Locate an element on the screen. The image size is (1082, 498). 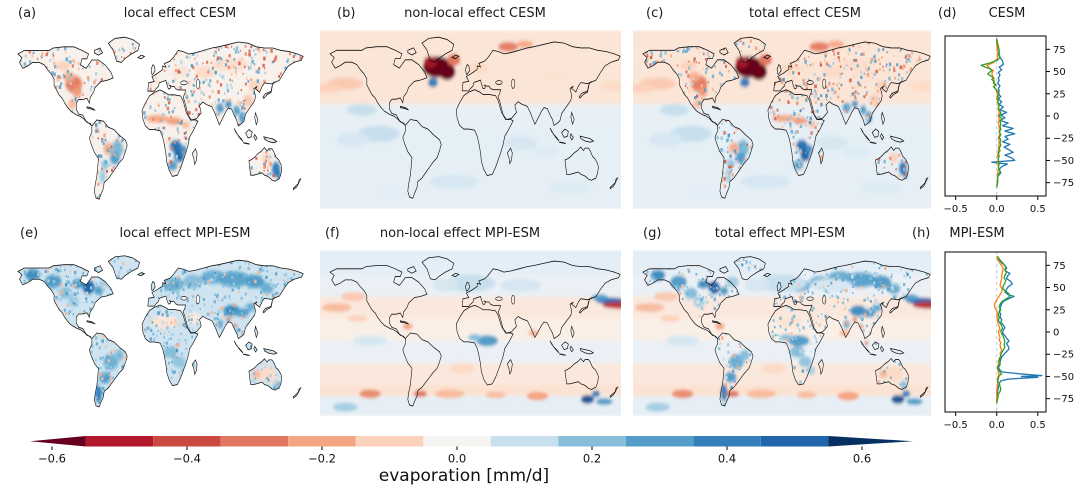
panel-b-label: (b) is located at coordinates (346, 13).